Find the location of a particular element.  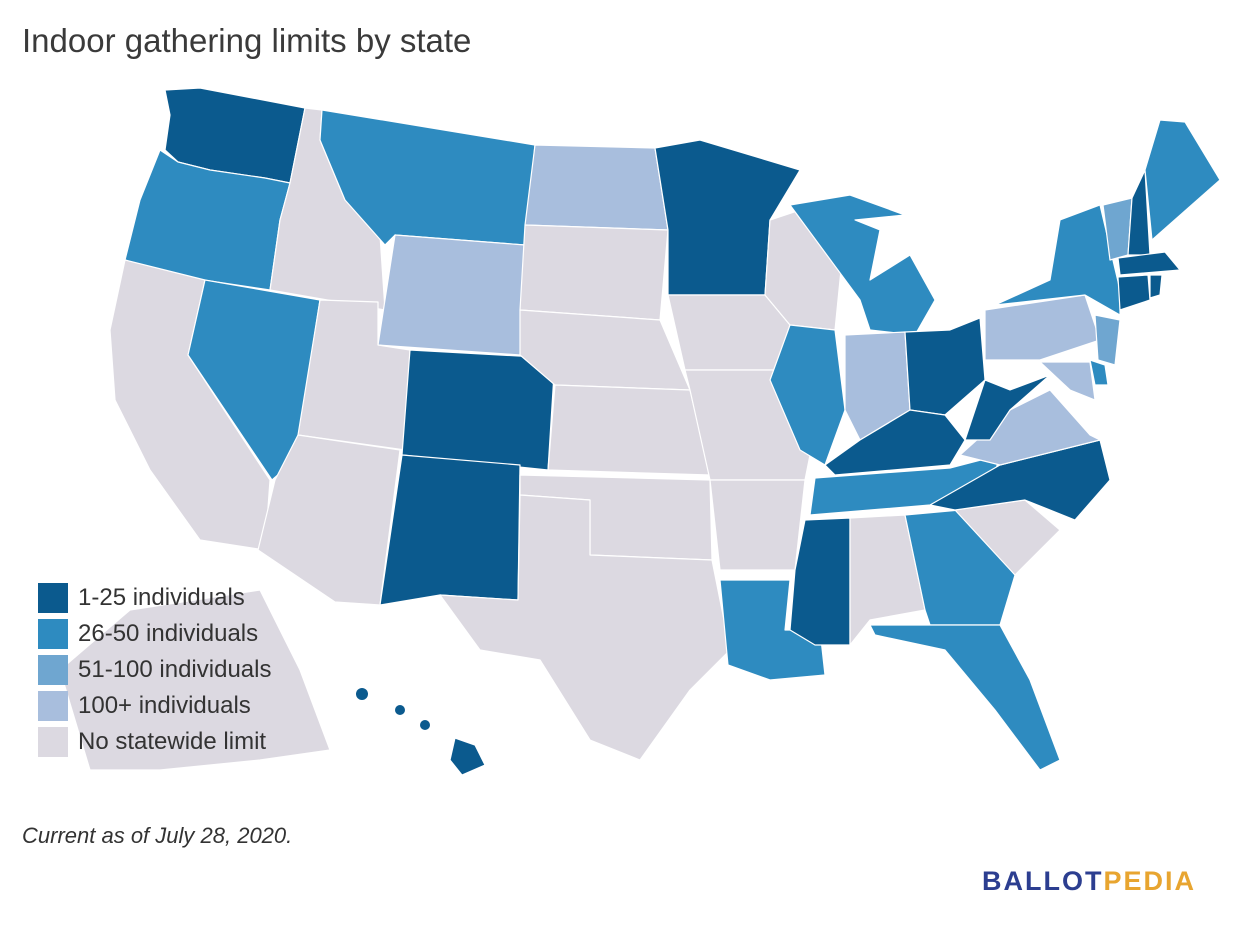

legend-label: 100+ individuals is located at coordinates (164, 705).